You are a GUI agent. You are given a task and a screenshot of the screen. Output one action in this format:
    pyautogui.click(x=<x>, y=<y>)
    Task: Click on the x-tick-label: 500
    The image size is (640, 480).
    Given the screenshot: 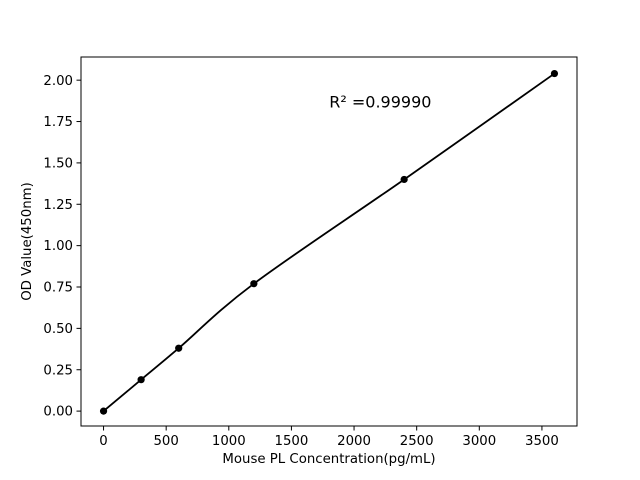 What is the action you would take?
    pyautogui.click(x=165, y=441)
    